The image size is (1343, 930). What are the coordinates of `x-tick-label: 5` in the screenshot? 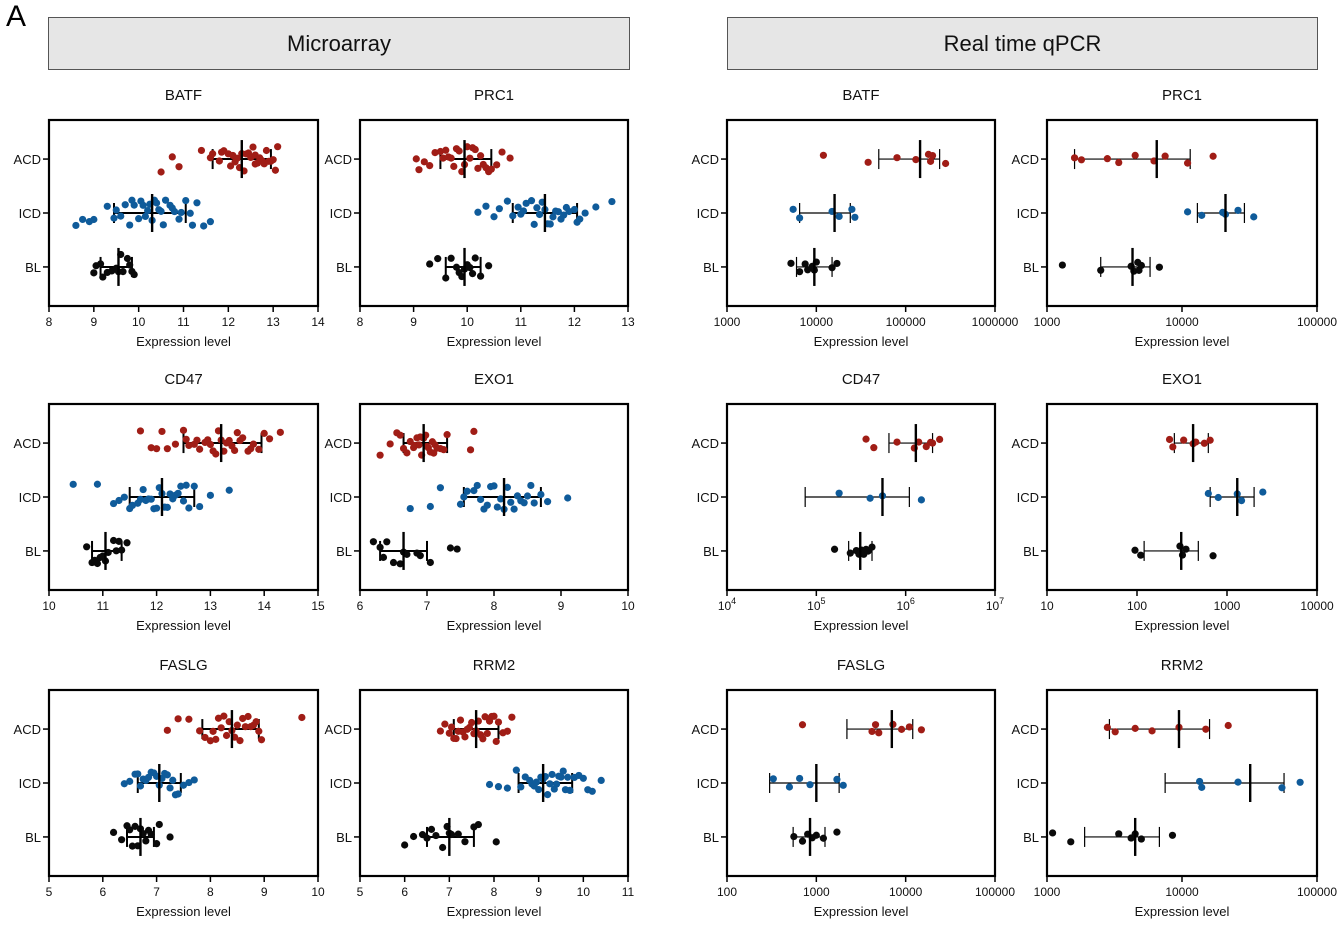 It's located at (49, 892).